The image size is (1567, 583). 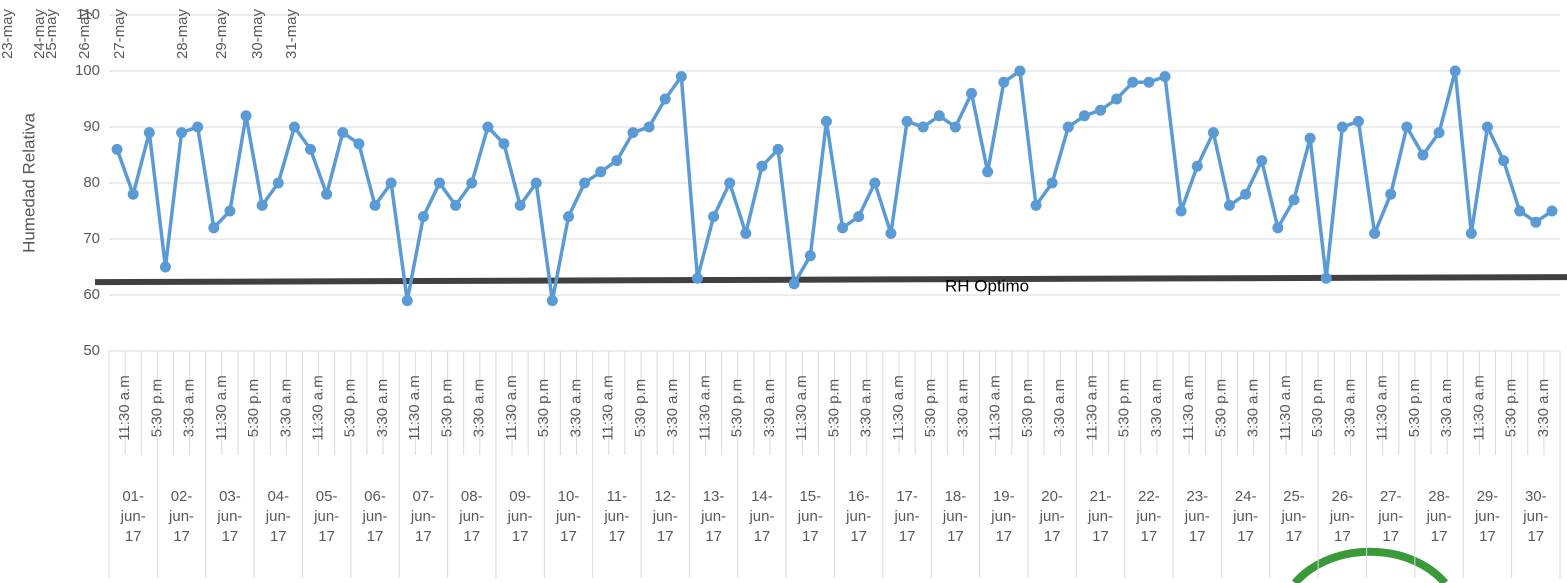 What do you see at coordinates (471, 516) in the screenshot?
I see `group-label: 08-jun-17` at bounding box center [471, 516].